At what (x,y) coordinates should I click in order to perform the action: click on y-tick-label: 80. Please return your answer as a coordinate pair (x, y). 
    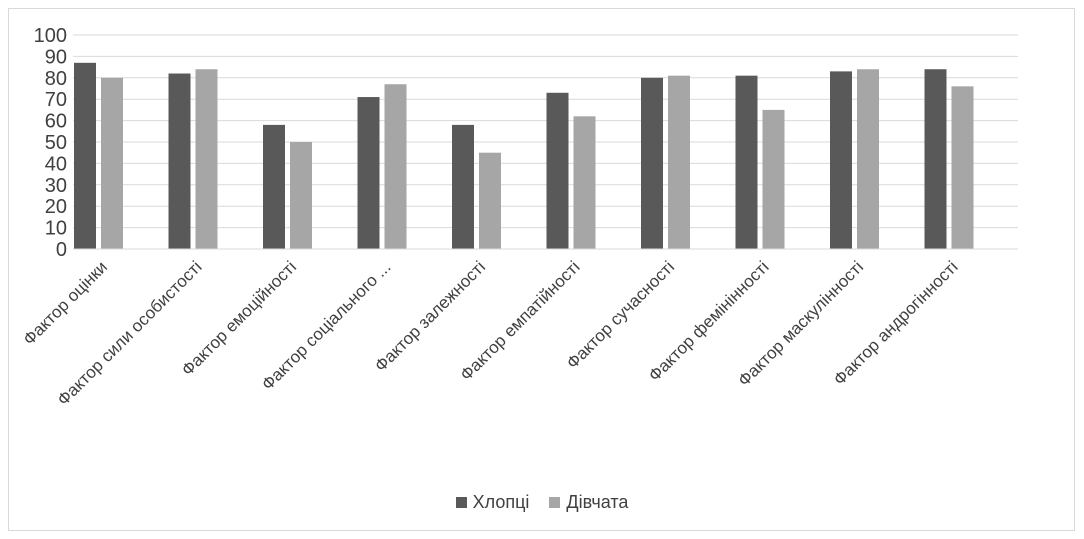
    Looking at the image, I should click on (56, 79).